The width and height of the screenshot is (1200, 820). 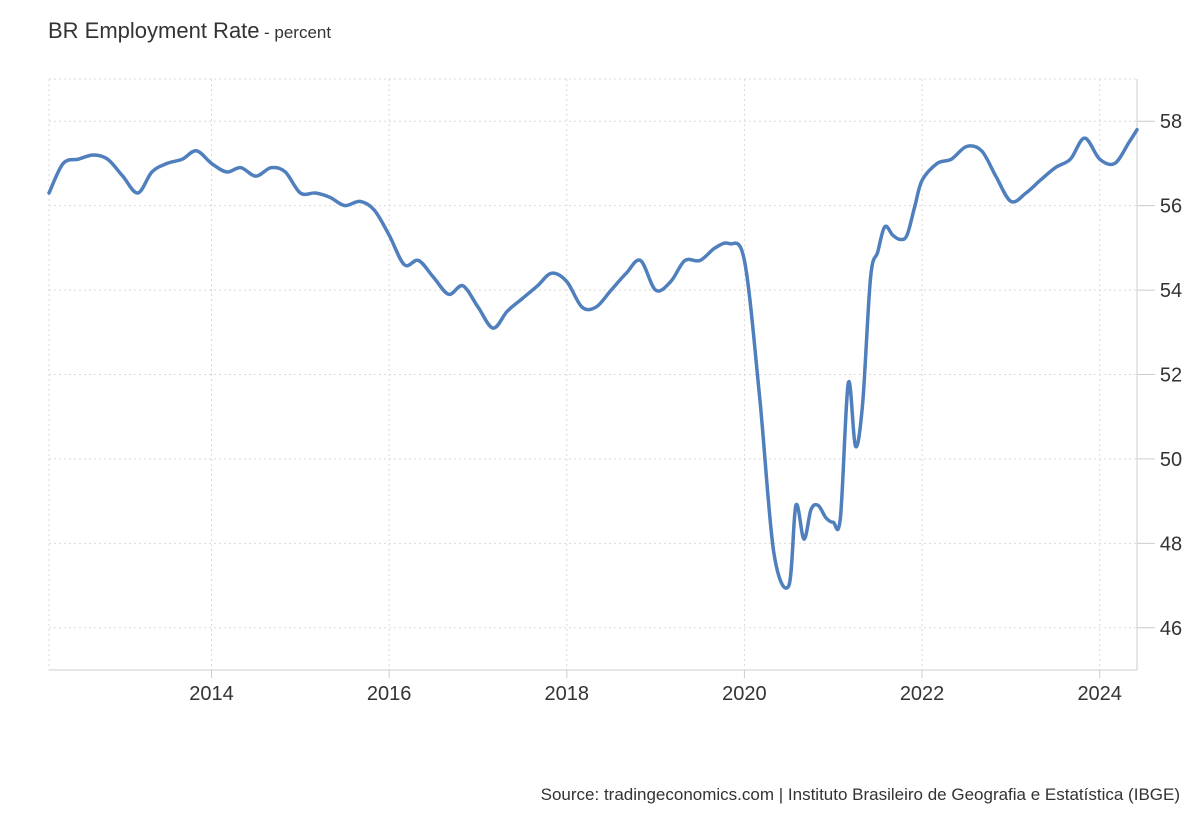 I want to click on x-tick-label: 2016, so click(x=389, y=694).